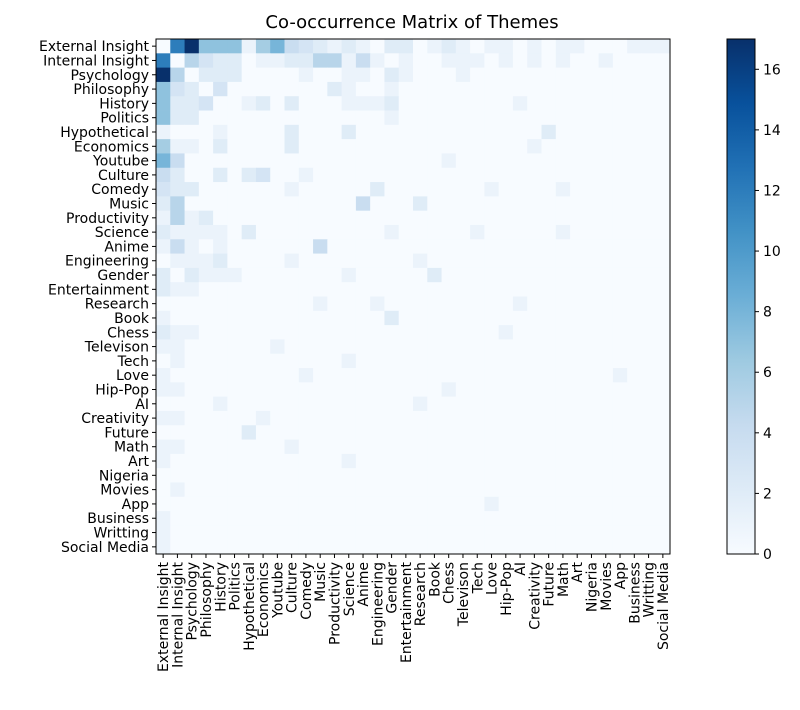  Describe the element at coordinates (116, 348) in the screenshot. I see `y-tick-label: Televison` at that location.